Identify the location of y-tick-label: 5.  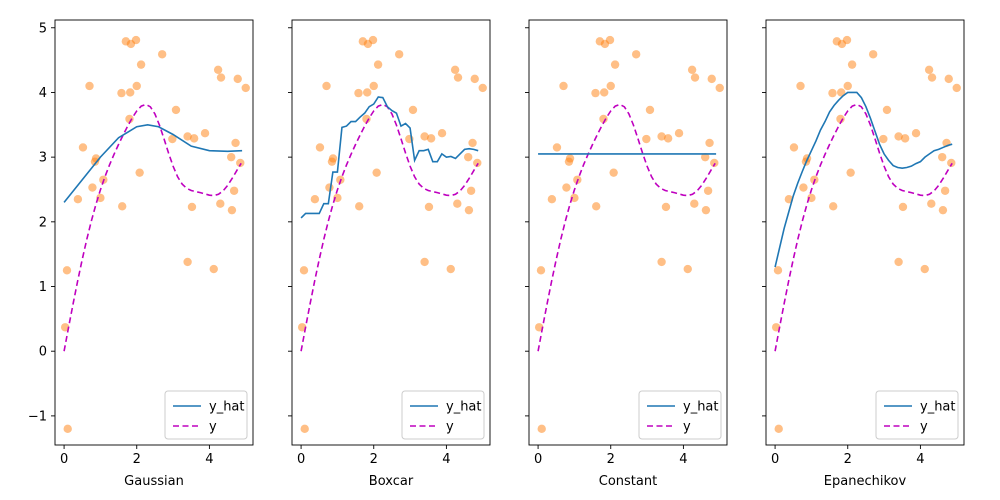
(43, 28).